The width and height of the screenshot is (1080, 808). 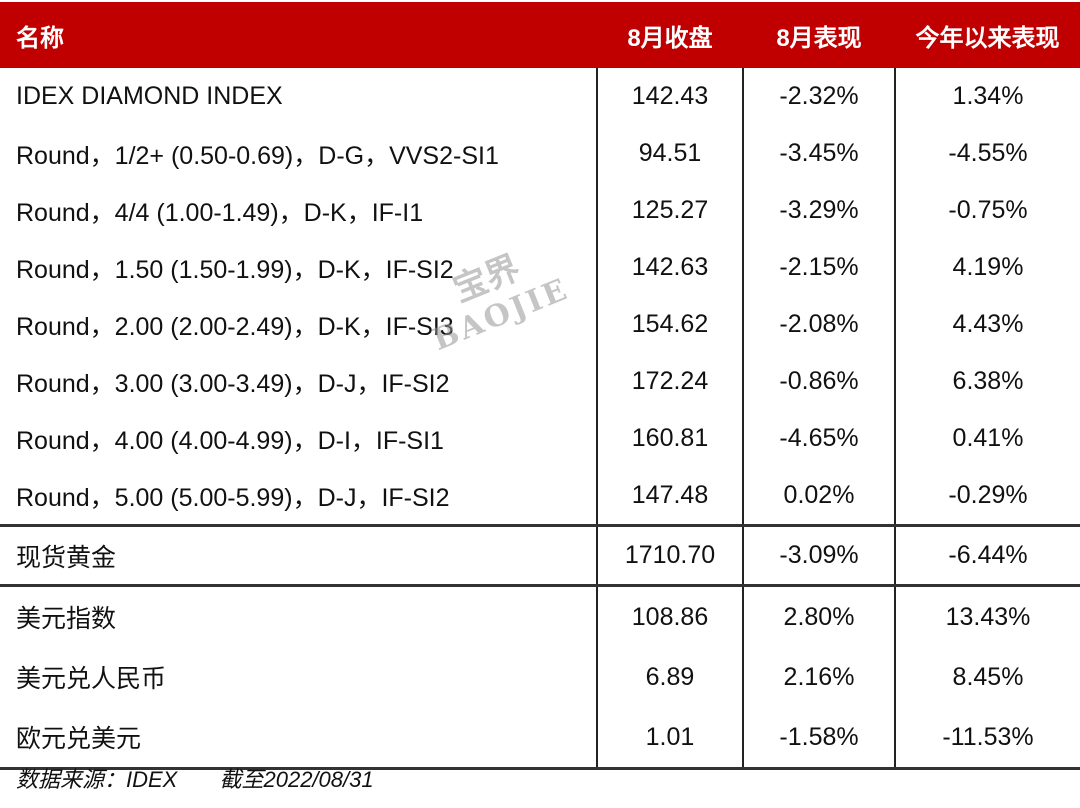 What do you see at coordinates (987, 616) in the screenshot?
I see `cell-ytd-perf: 13.43%` at bounding box center [987, 616].